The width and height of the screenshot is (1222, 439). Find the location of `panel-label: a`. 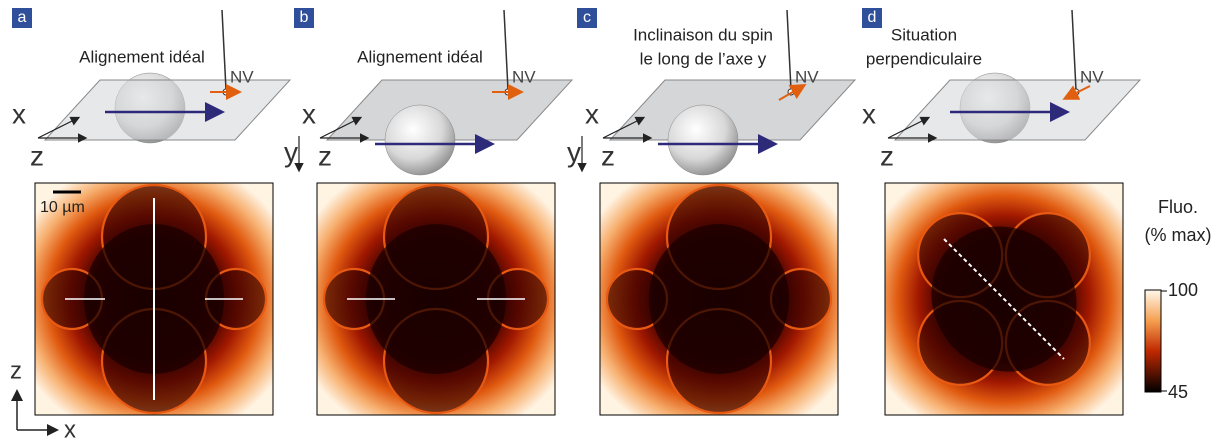

panel-label: a is located at coordinates (22, 17).